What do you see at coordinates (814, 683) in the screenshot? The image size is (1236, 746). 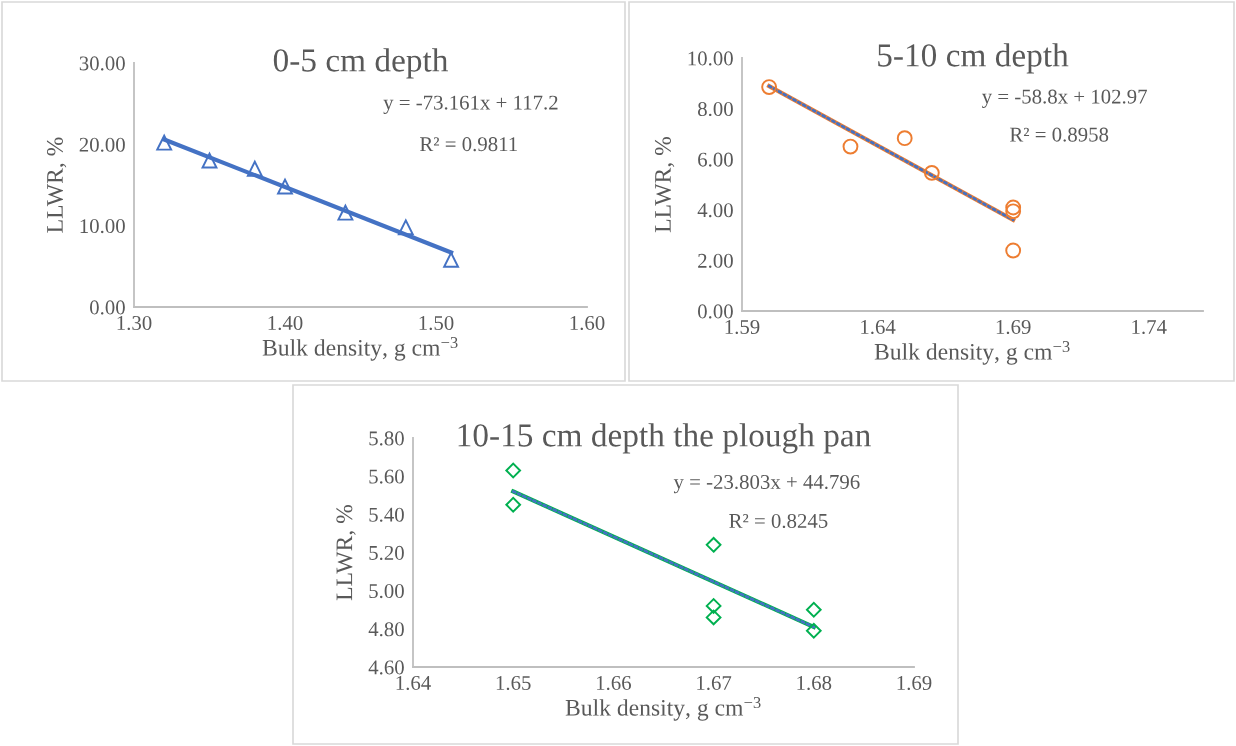 I see `x-tick-label: 1.68` at bounding box center [814, 683].